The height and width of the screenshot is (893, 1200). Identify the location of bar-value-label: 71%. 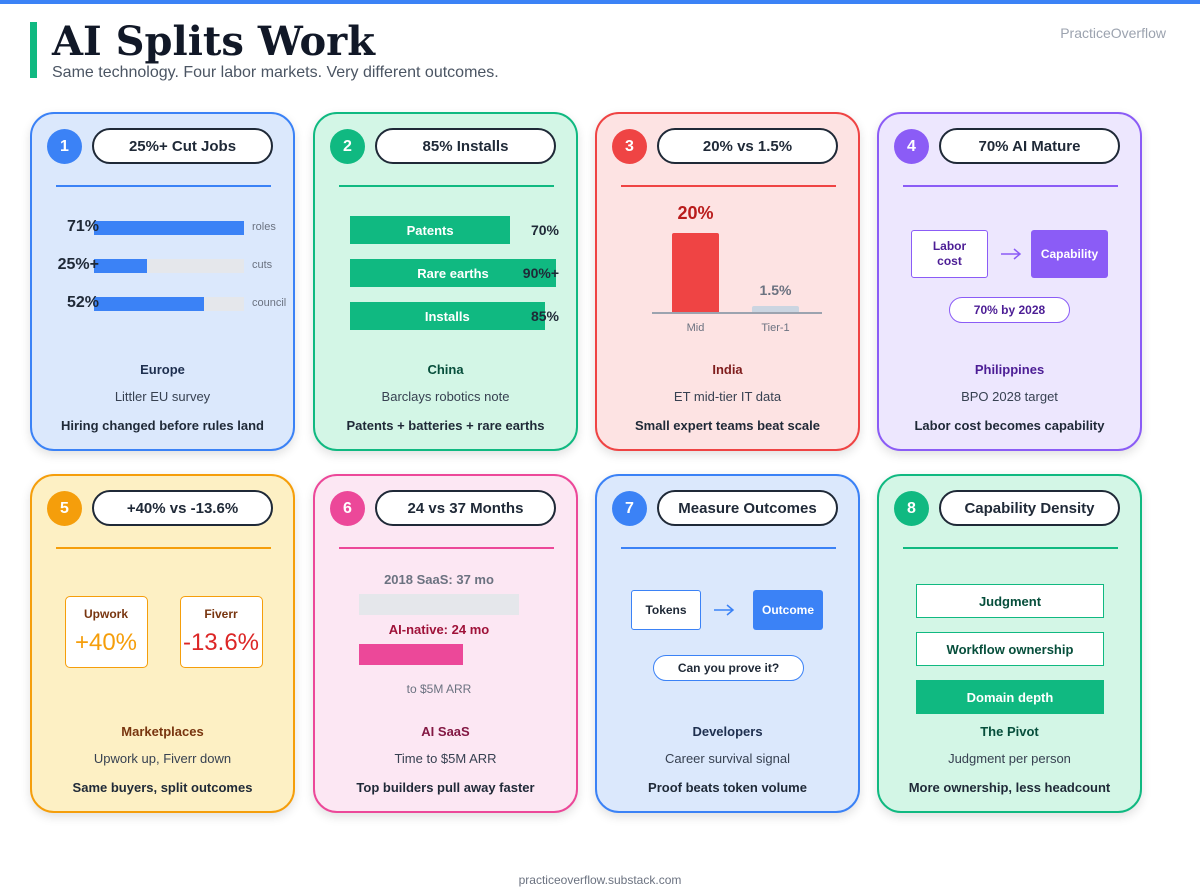
(82, 226).